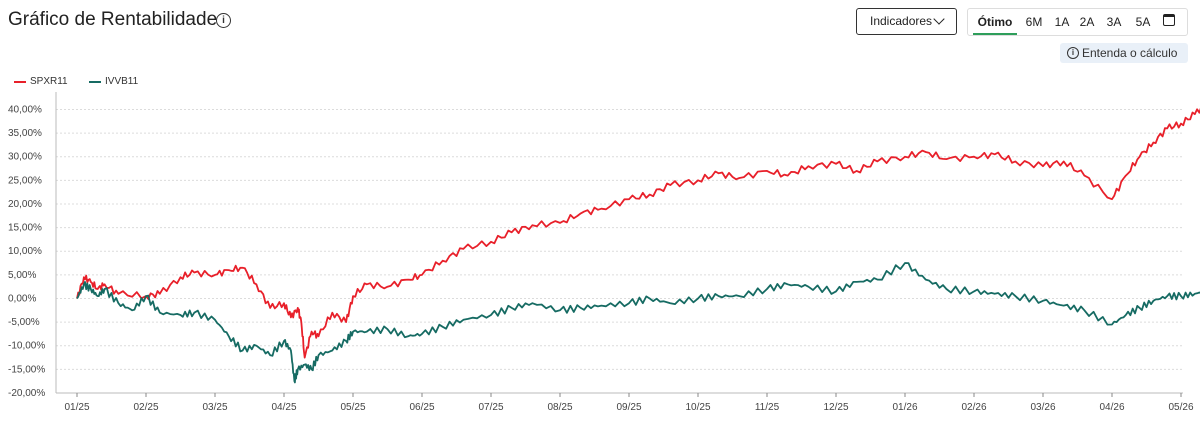  What do you see at coordinates (1114, 22) in the screenshot?
I see `period-tab-3a: 3A` at bounding box center [1114, 22].